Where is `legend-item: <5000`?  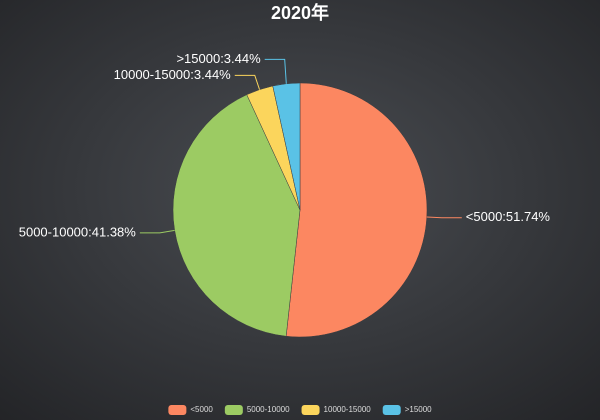 legend-item: <5000 is located at coordinates (190, 410).